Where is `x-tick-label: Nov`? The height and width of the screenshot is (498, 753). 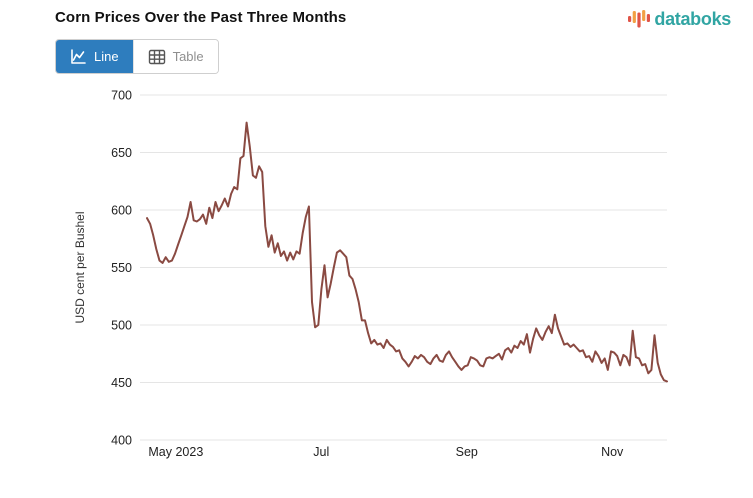 x-tick-label: Nov is located at coordinates (612, 452).